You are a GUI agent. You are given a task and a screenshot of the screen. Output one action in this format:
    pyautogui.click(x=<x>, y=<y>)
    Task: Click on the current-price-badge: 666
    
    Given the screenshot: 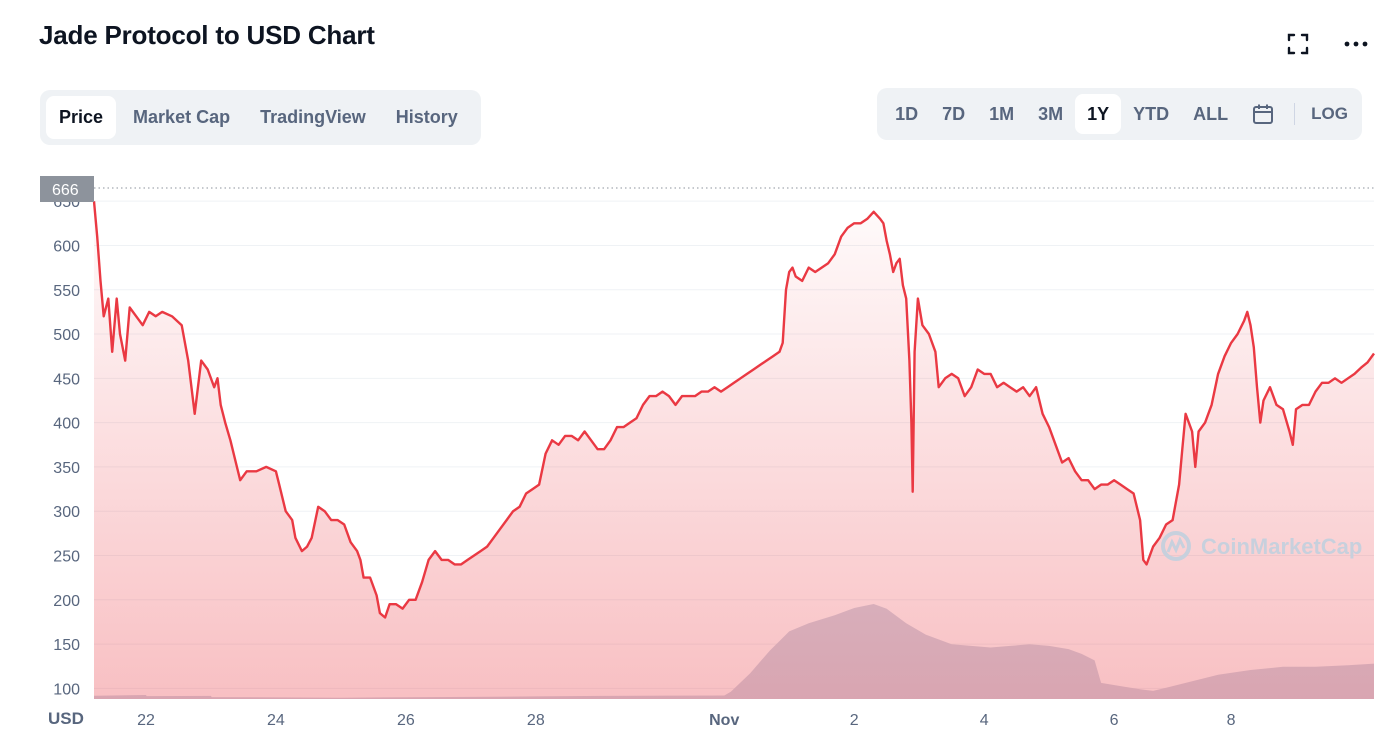 What is the action you would take?
    pyautogui.click(x=67, y=189)
    